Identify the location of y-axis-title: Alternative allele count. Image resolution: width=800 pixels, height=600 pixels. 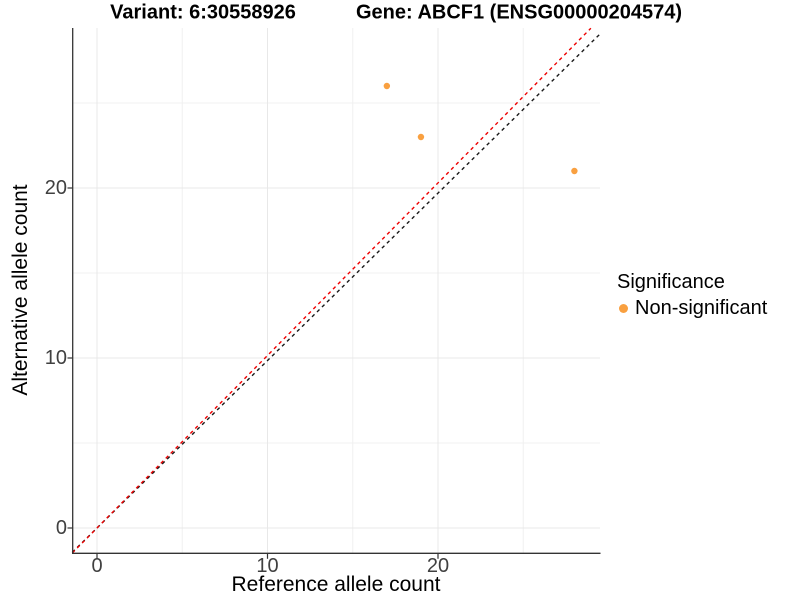
(20, 290).